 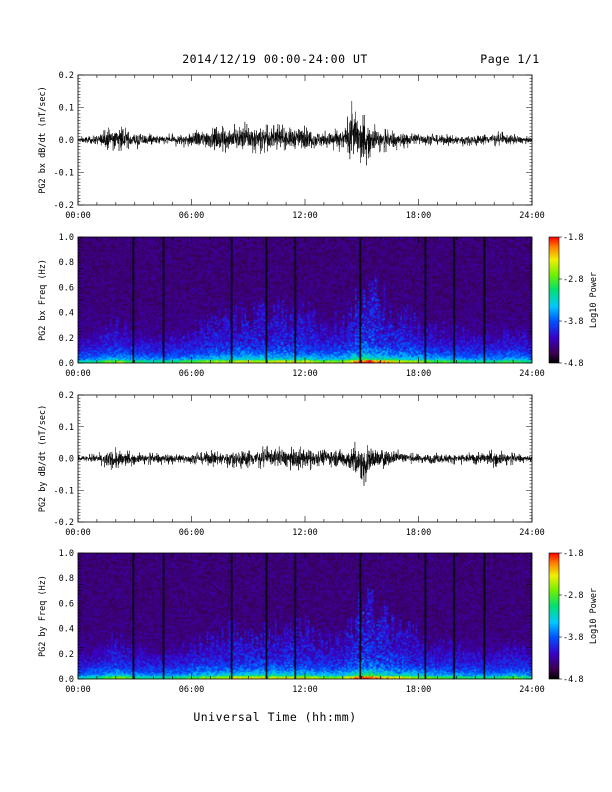 I want to click on y-axis-title: PG2 by dB/dt (nT/sec), so click(x=43, y=458).